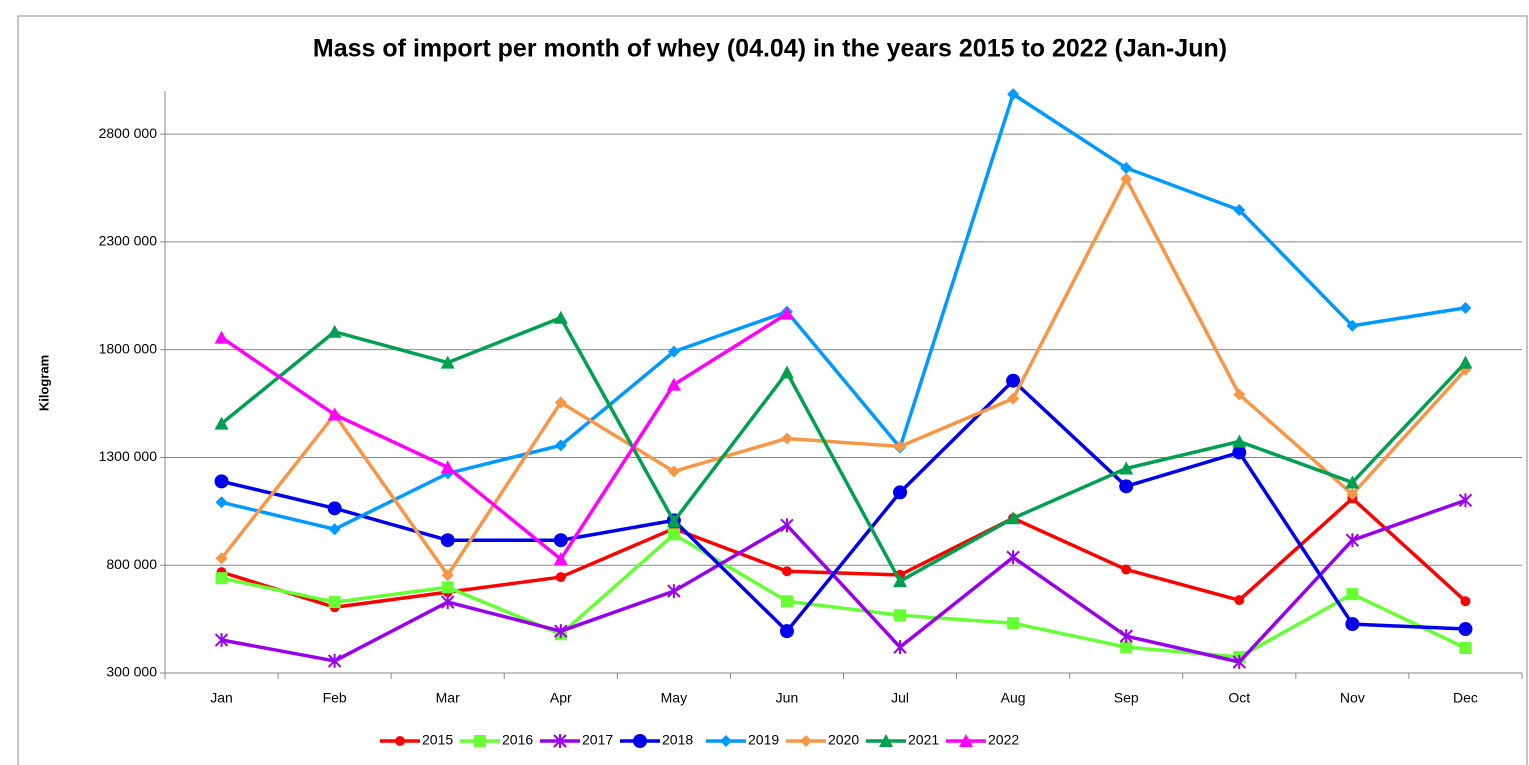 The width and height of the screenshot is (1529, 765). Describe the element at coordinates (43, 383) in the screenshot. I see `y-axis-label: Kilogram` at that location.